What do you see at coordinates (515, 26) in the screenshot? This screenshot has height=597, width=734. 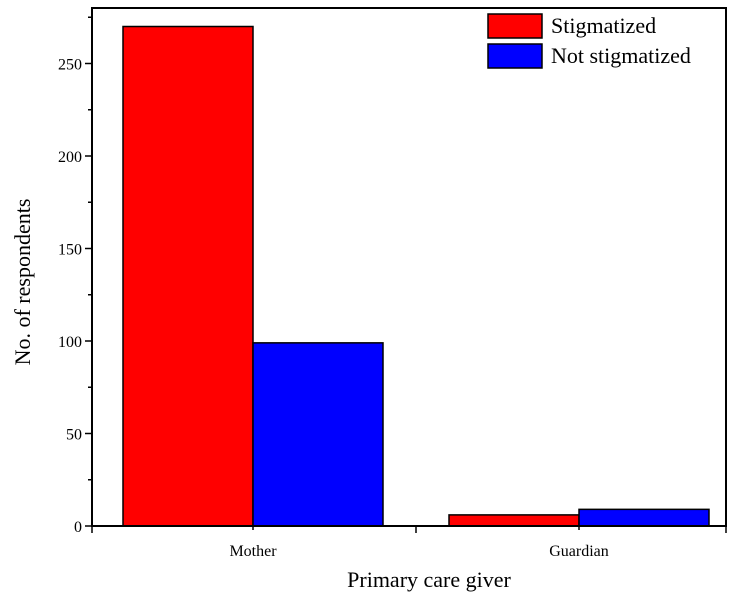 I see `legend-swatch-stigmatized` at bounding box center [515, 26].